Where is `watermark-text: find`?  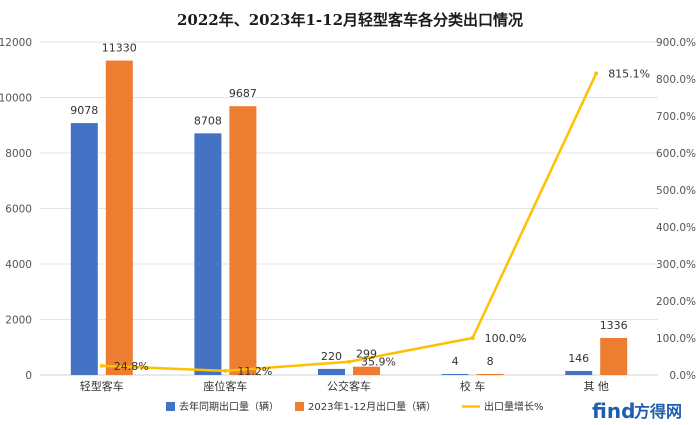 watermark-text: find is located at coordinates (613, 411).